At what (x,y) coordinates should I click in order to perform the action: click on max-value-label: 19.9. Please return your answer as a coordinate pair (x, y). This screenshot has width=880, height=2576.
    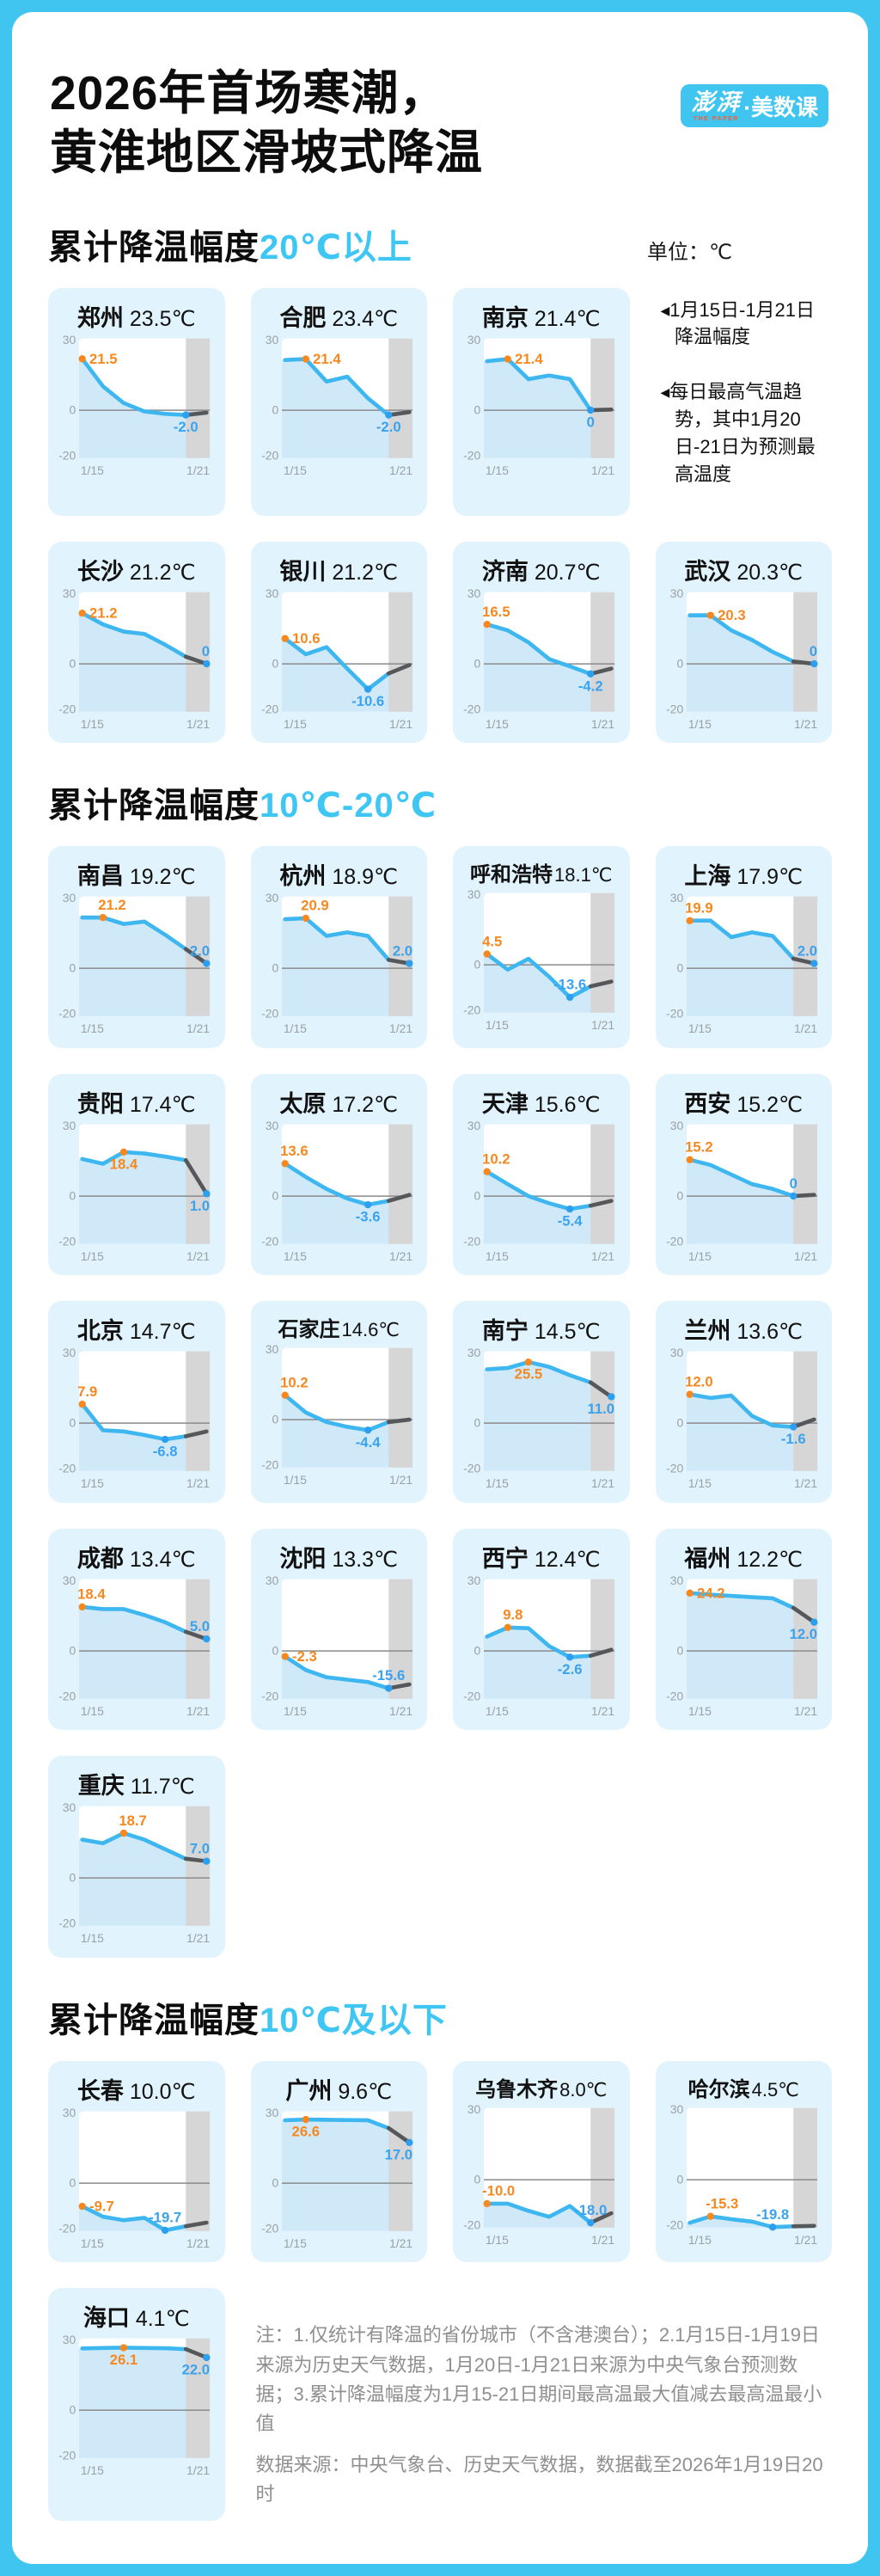
    Looking at the image, I should click on (698, 908).